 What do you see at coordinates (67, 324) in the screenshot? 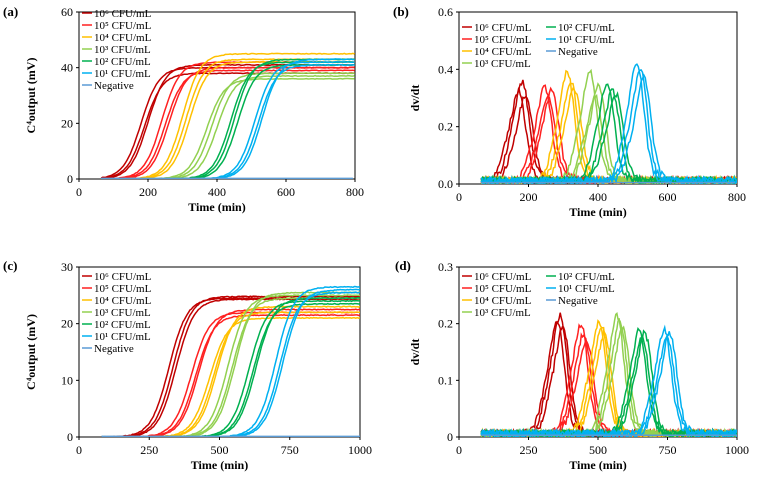
I see `y-tick-label: 20` at bounding box center [67, 324].